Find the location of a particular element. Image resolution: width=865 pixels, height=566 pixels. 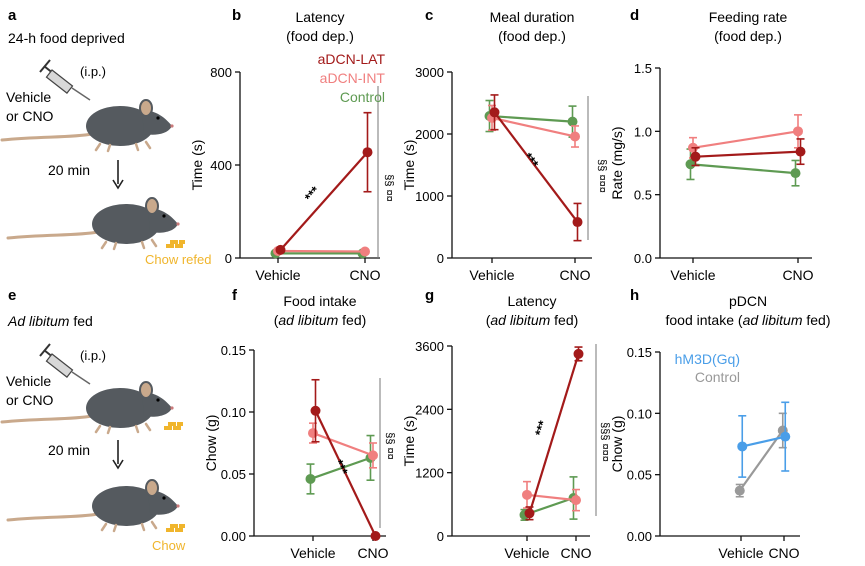

series-hm3d-gq- is located at coordinates (764, 439).